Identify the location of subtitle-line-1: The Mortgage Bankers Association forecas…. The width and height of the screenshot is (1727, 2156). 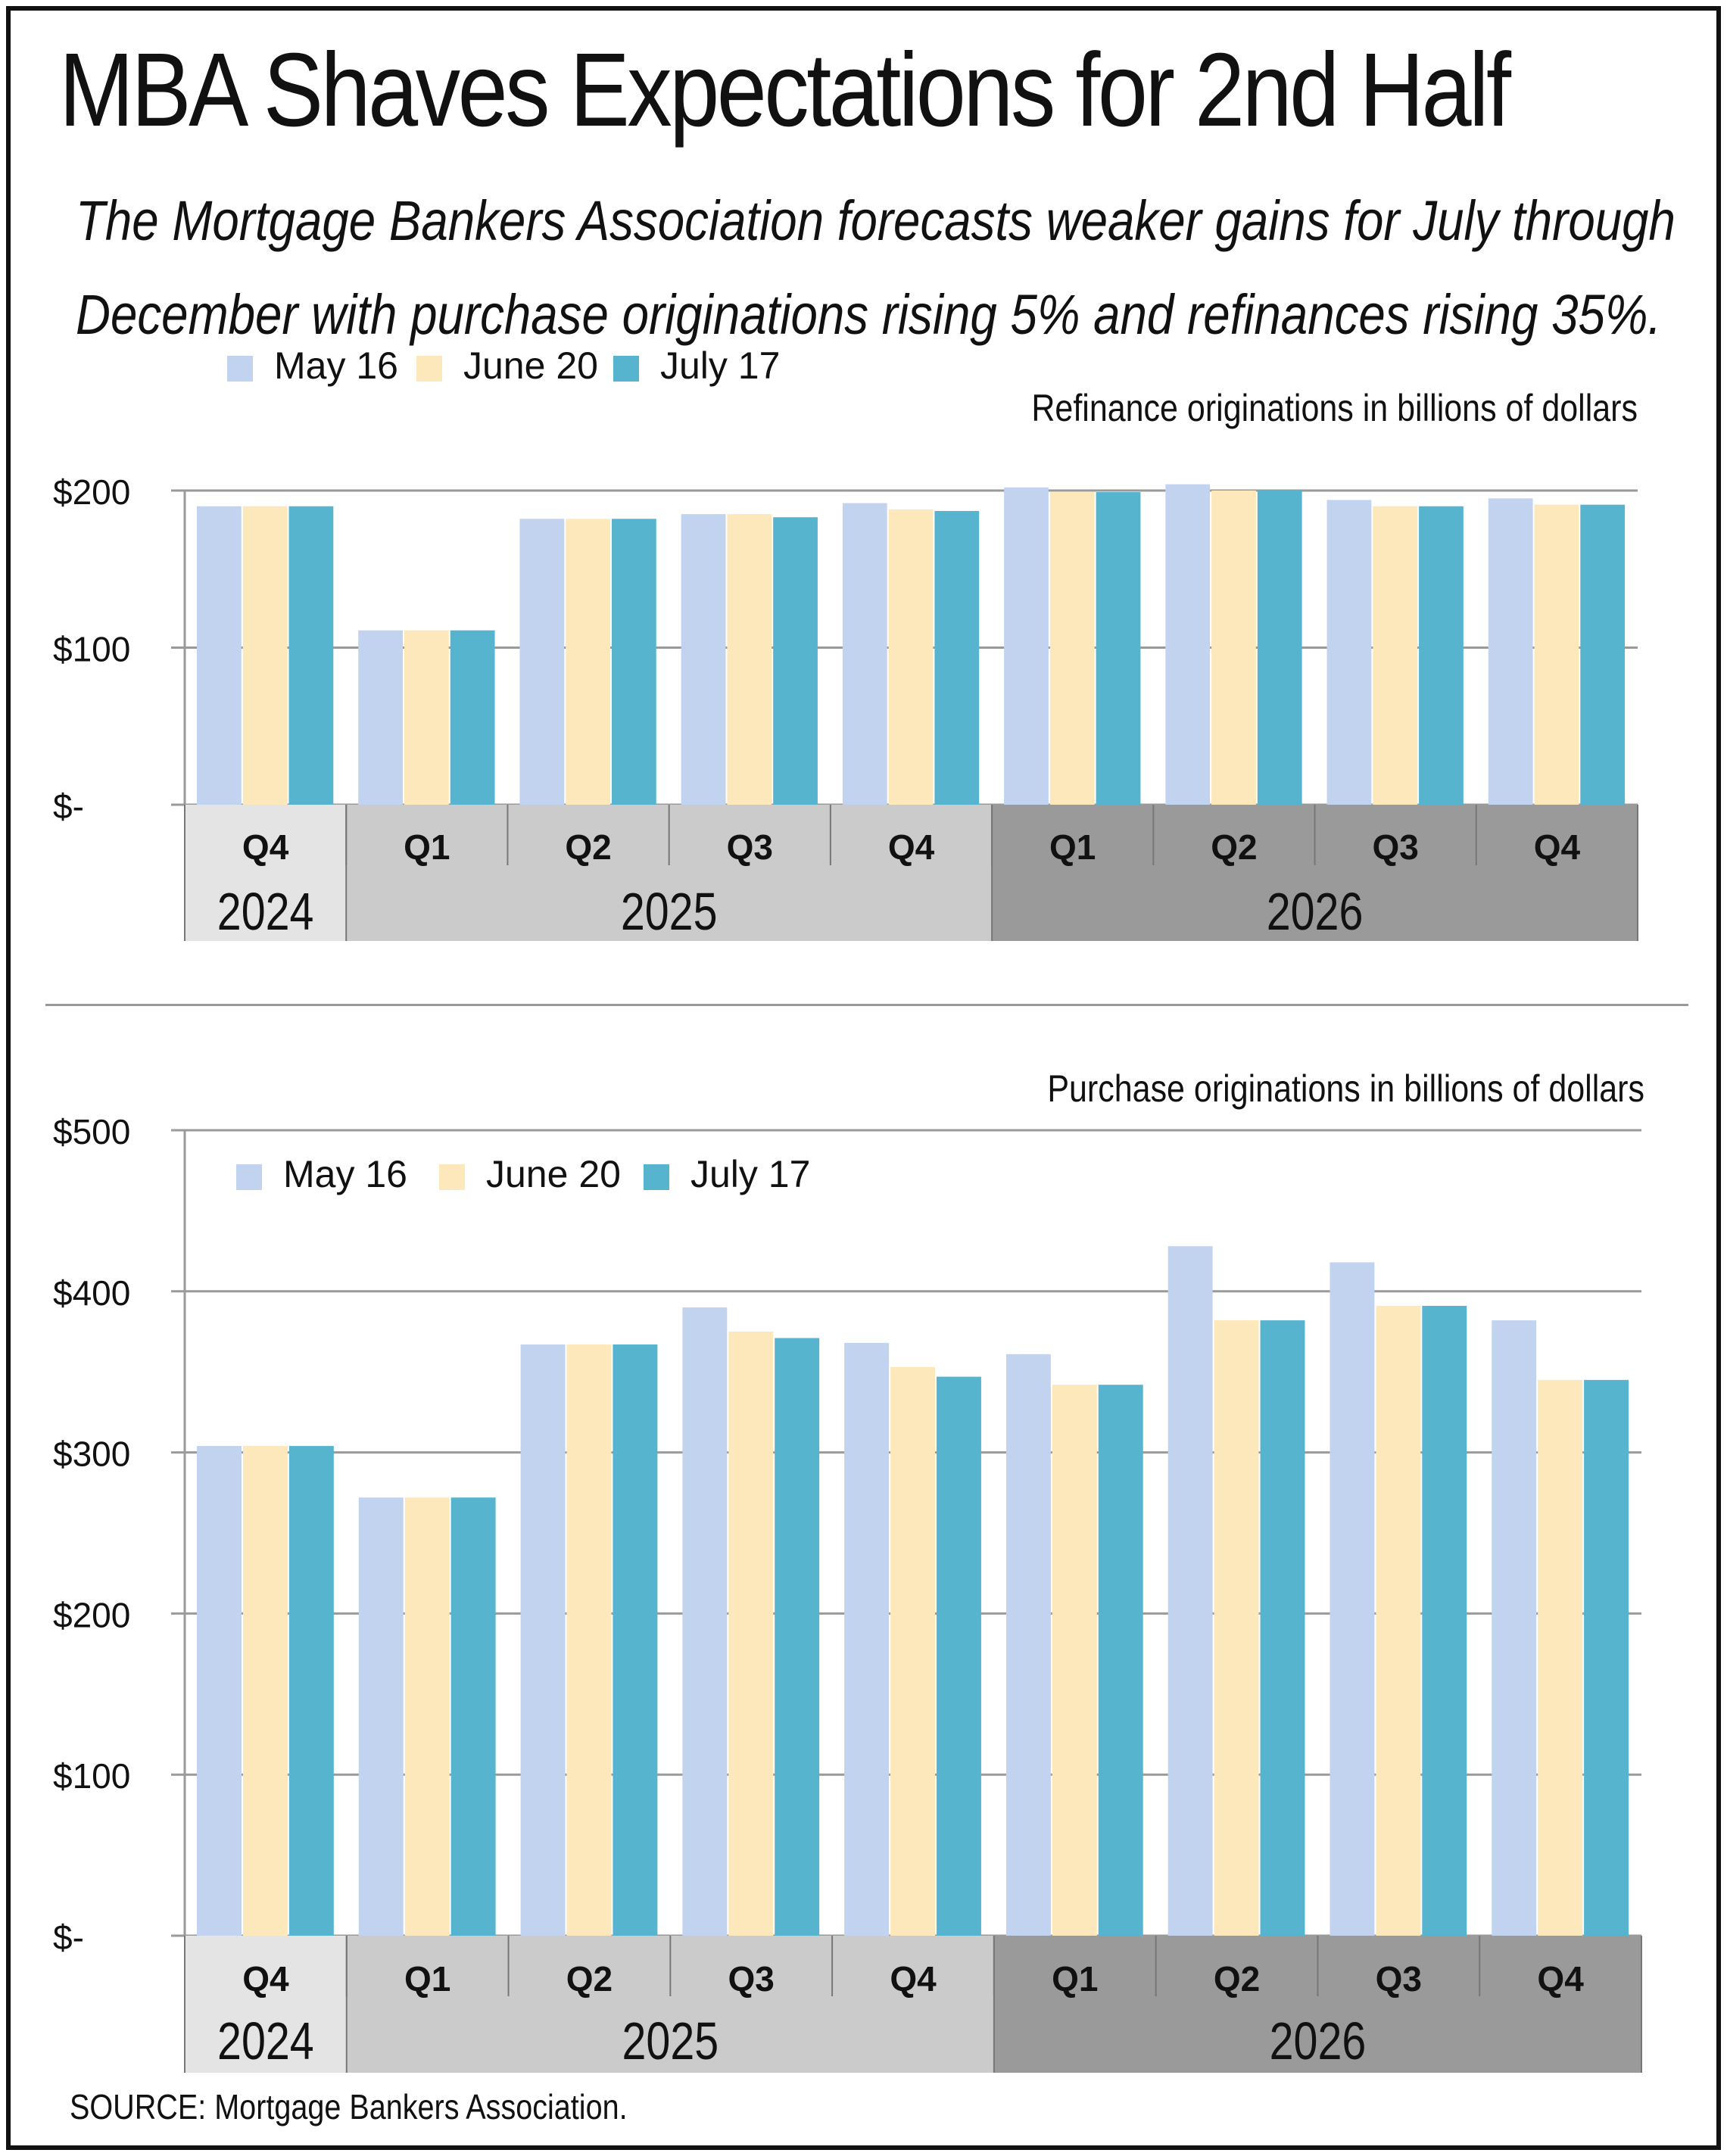
(876, 220).